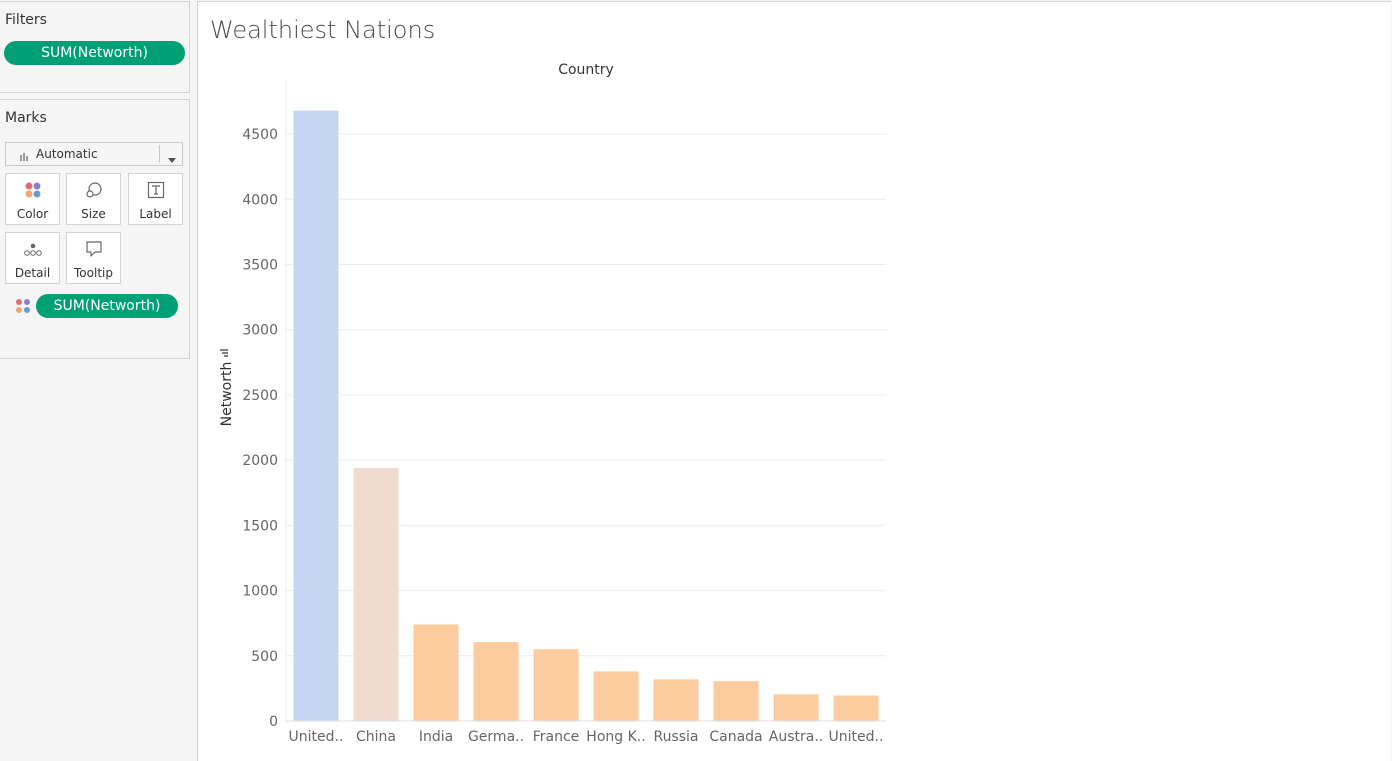 The width and height of the screenshot is (1392, 761). What do you see at coordinates (95, 229) in the screenshot?
I see `marks-card: Marks` at bounding box center [95, 229].